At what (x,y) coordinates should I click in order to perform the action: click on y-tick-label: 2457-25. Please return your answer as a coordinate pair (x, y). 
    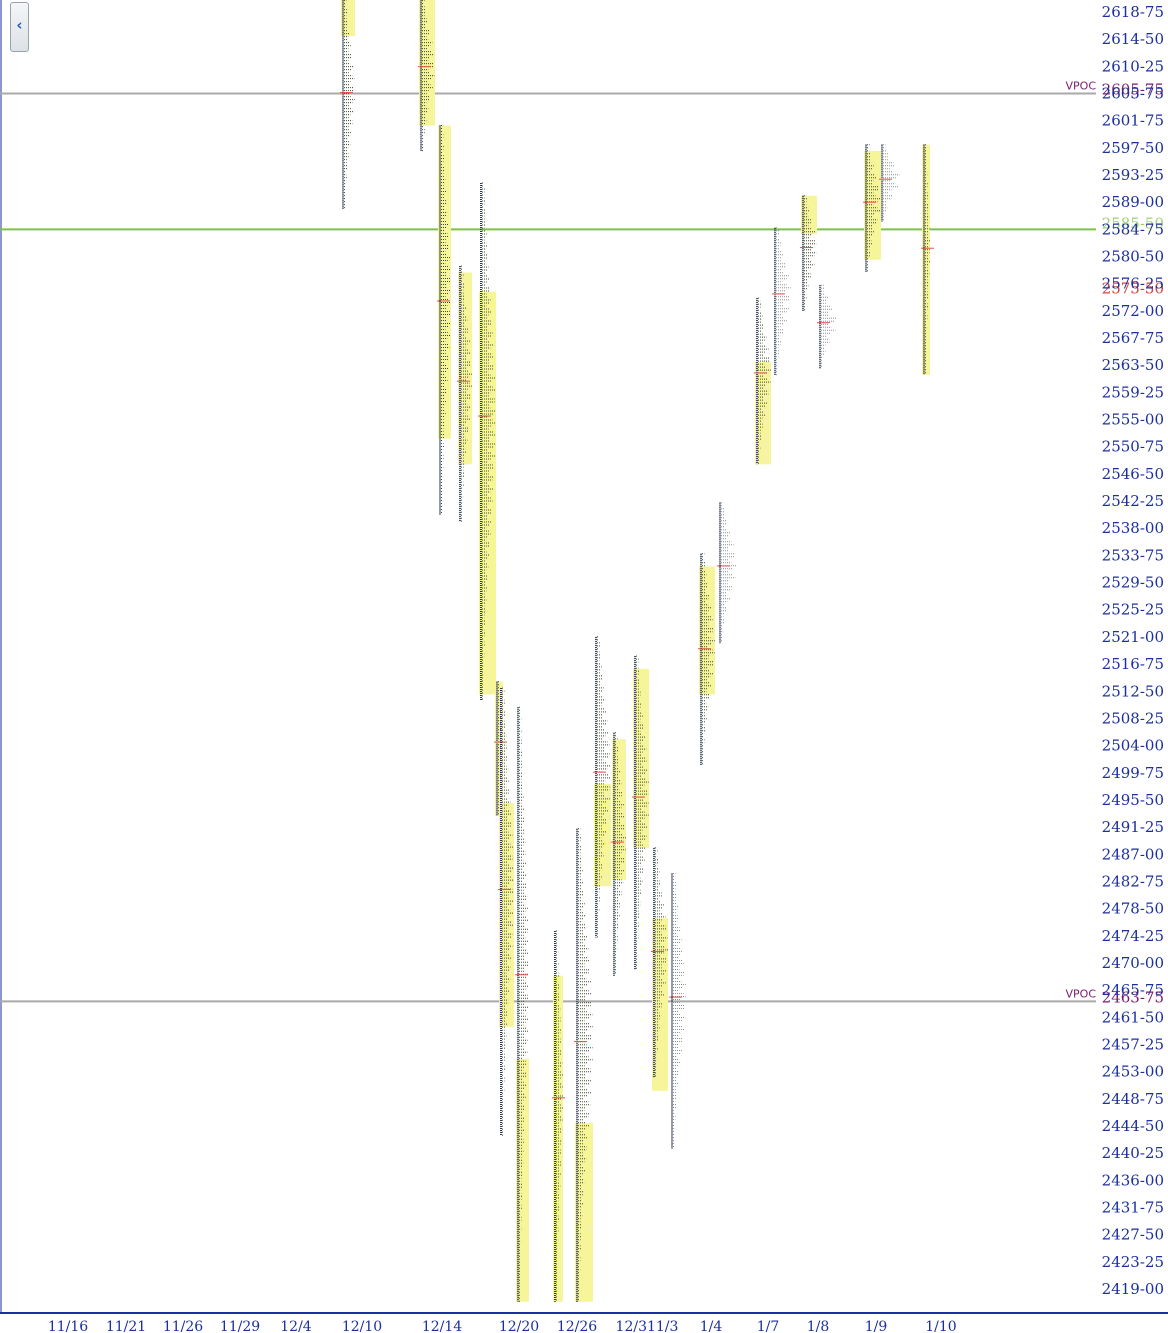
    Looking at the image, I should click on (1133, 1044).